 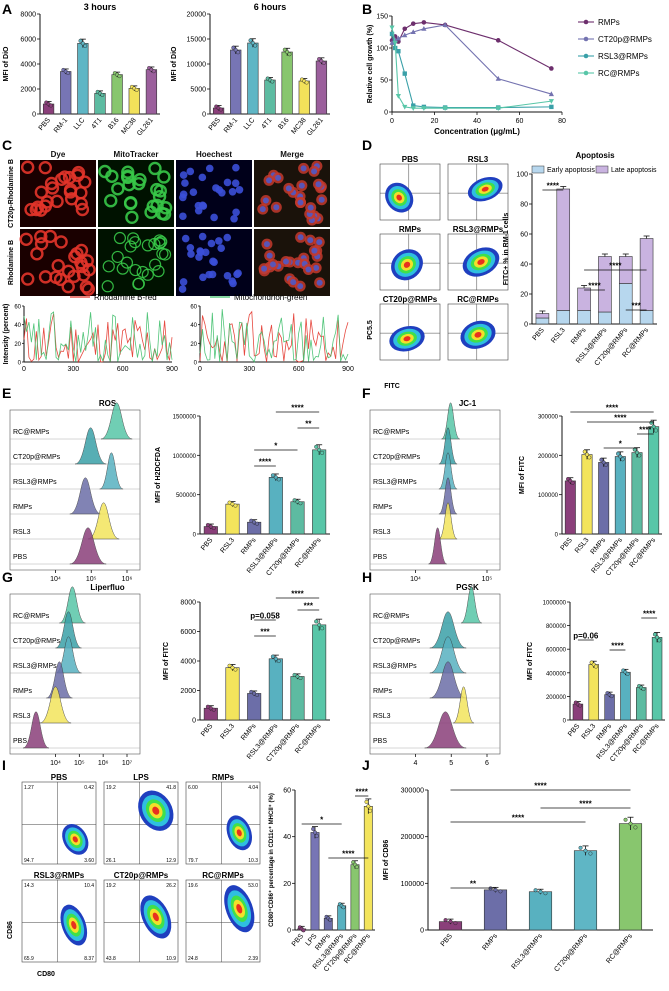 What do you see at coordinates (223, 823) in the screenshot?
I see `flow-plot-frame` at bounding box center [223, 823].